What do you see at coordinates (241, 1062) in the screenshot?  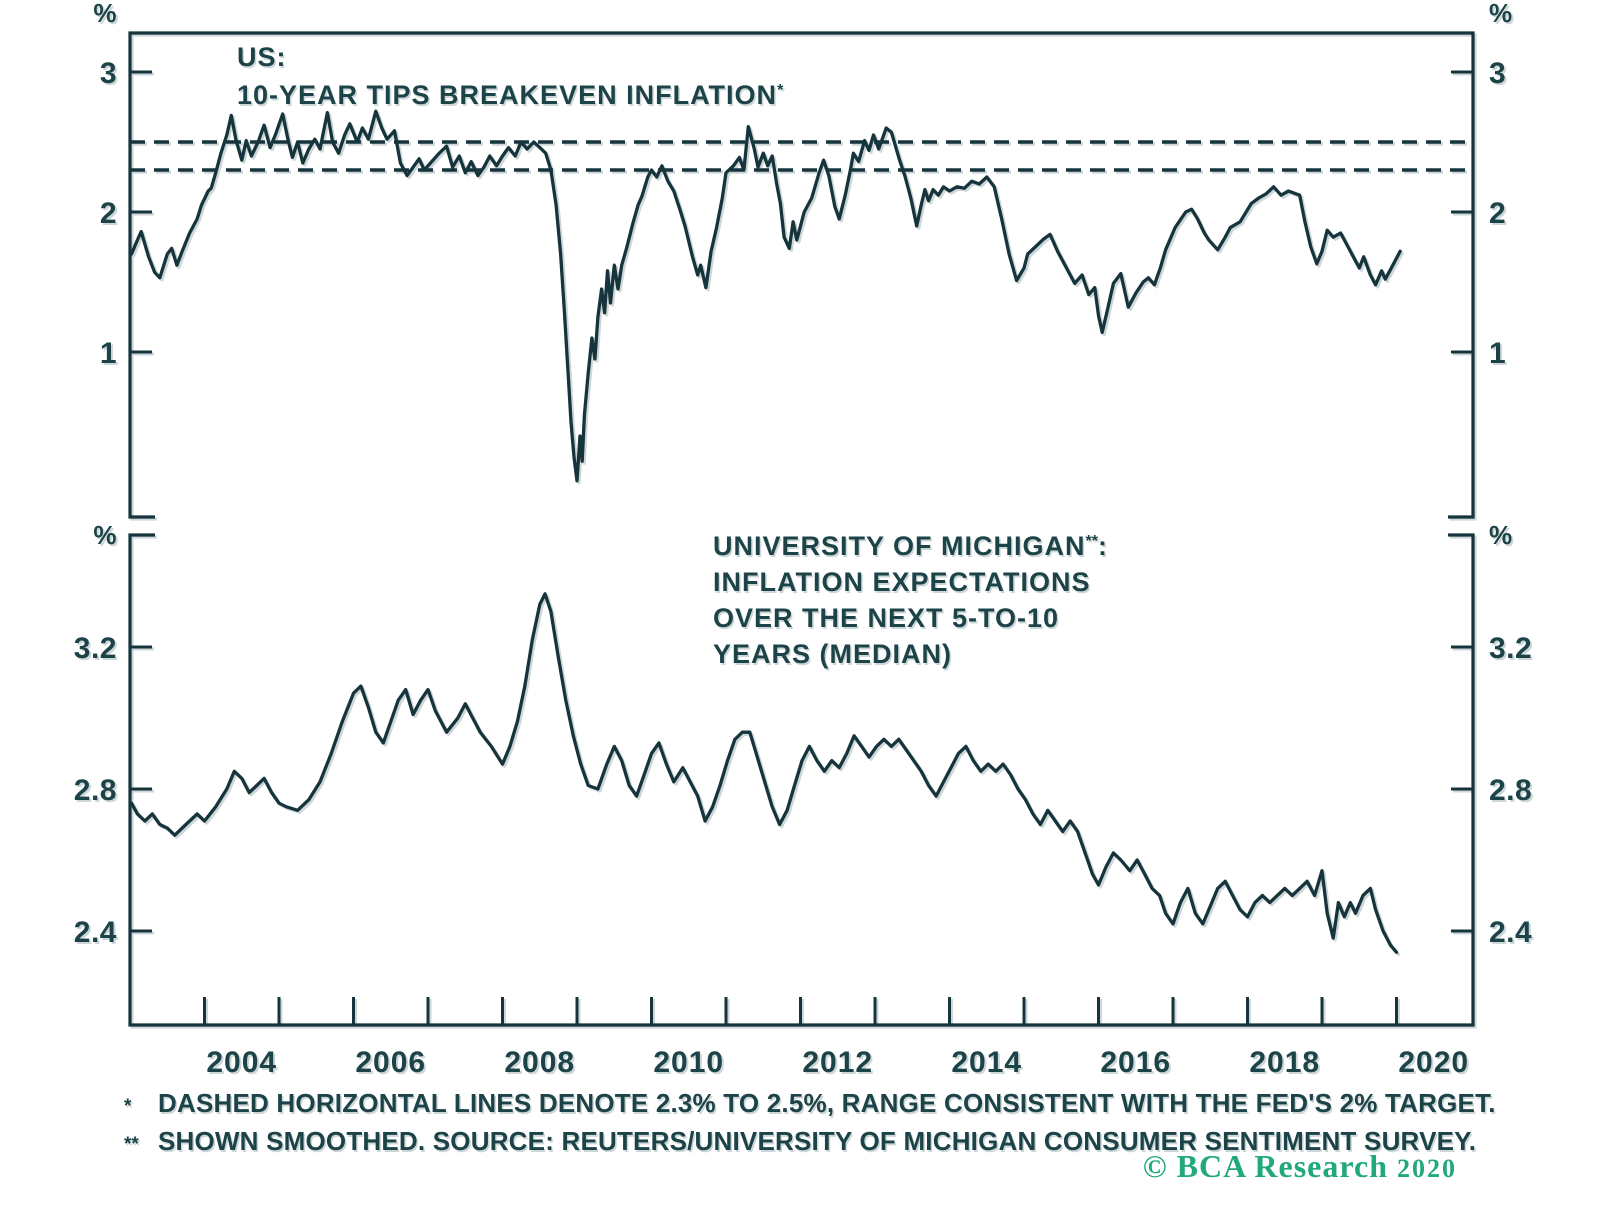 I see `x-tick-label: 2004` at bounding box center [241, 1062].